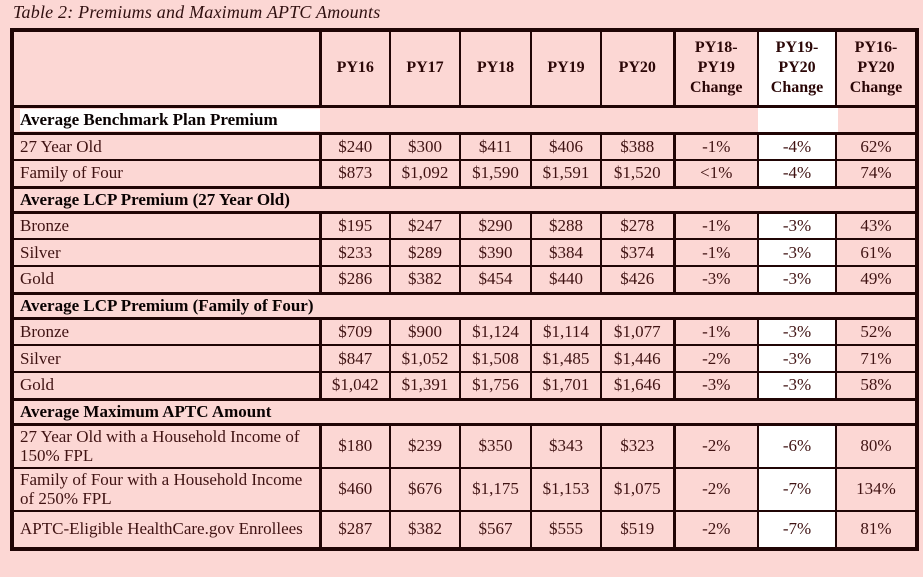 The image size is (923, 577). I want to click on value-cell: $1,446, so click(637, 358).